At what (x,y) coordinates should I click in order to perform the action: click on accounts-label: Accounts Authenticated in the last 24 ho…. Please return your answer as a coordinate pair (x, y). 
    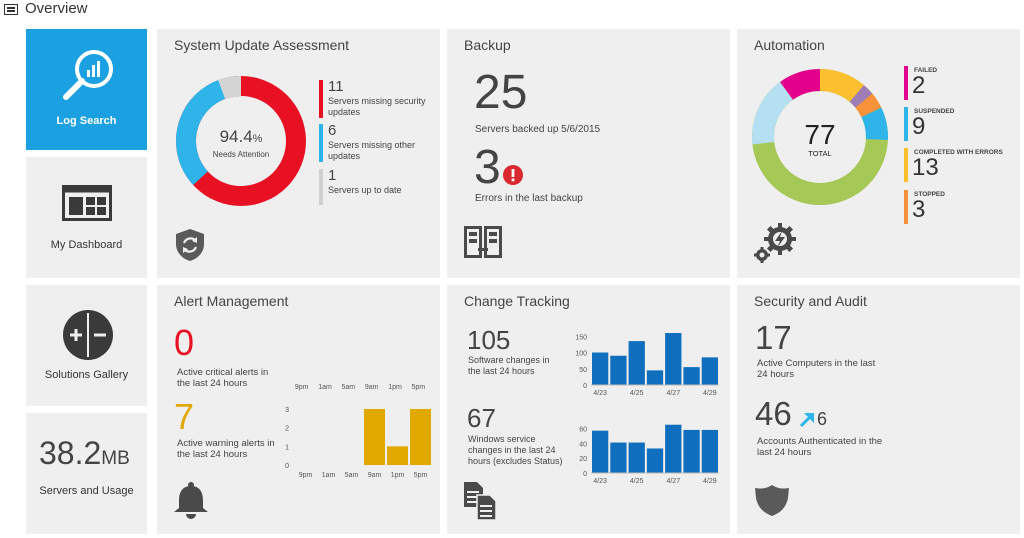
    Looking at the image, I should click on (820, 447).